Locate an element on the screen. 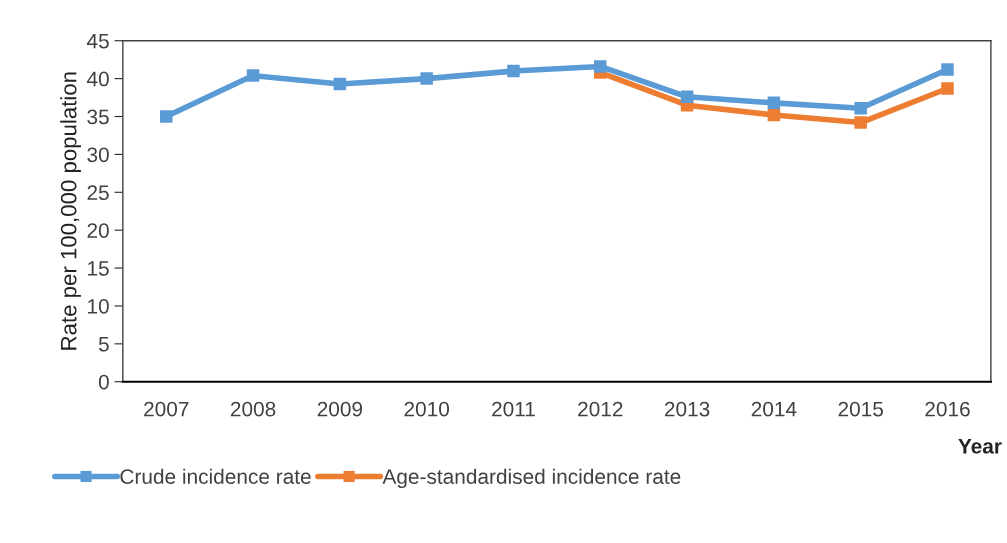  x-tick-label: 2015 is located at coordinates (860, 409).